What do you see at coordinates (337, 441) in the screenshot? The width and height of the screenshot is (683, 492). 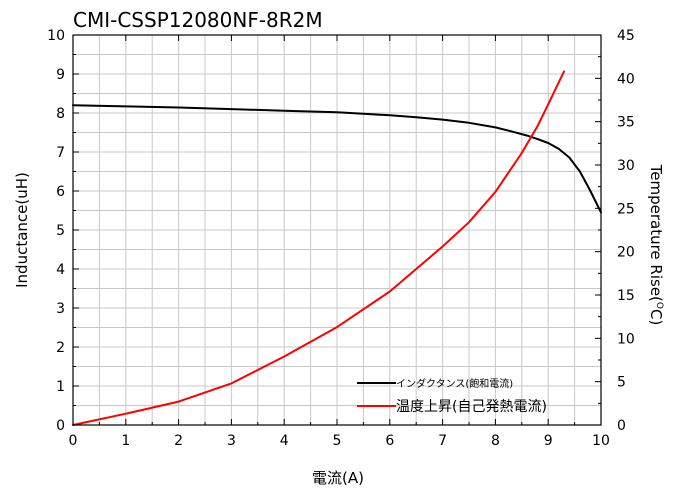 I see `x-tick-label: 5` at bounding box center [337, 441].